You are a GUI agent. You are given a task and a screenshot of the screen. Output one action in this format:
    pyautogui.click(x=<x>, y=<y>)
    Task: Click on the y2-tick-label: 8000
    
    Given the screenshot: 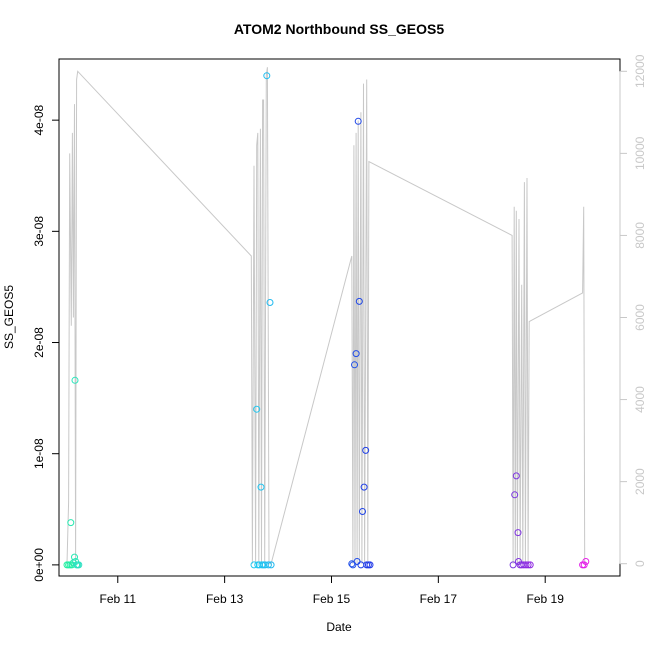 What is the action you would take?
    pyautogui.click(x=640, y=235)
    